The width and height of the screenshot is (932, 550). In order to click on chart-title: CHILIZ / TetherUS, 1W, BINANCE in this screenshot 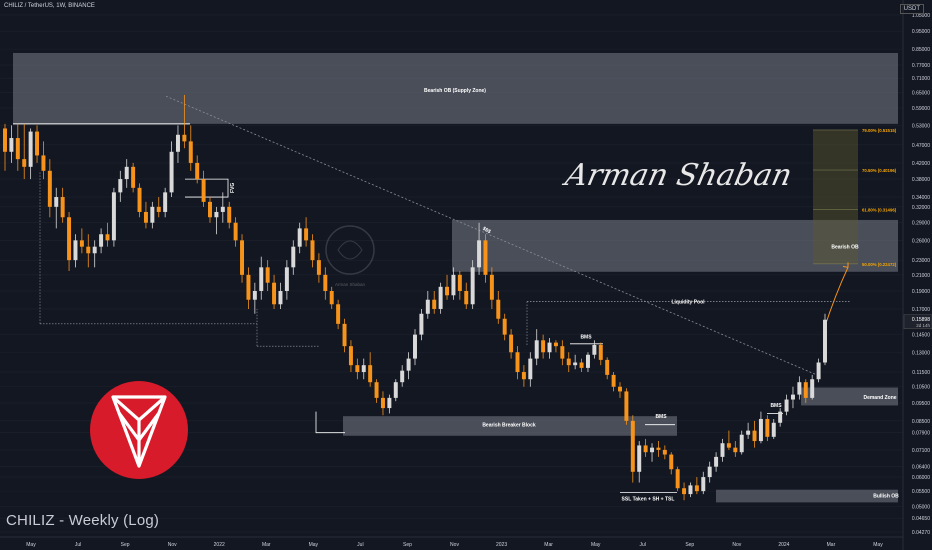, I will do `click(49, 6)`.